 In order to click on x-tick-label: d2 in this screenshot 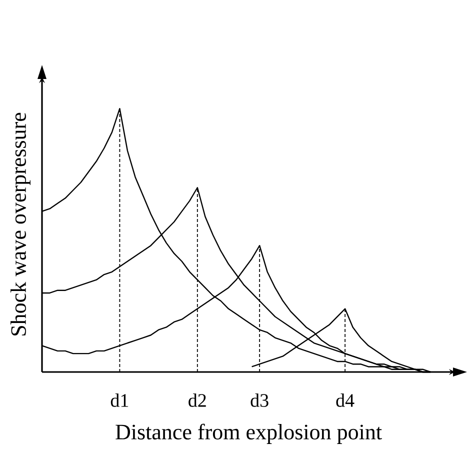, I will do `click(197, 400)`.